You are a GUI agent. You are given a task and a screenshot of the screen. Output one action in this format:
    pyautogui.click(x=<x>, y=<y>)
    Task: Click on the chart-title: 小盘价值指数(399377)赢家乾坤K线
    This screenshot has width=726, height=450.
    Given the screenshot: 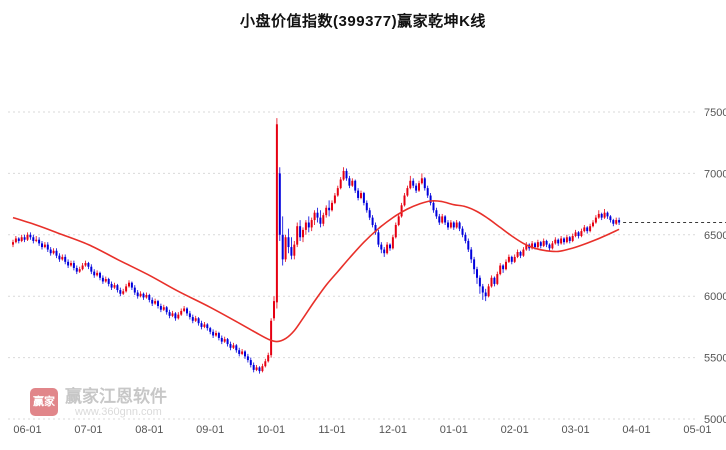 What is the action you would take?
    pyautogui.click(x=363, y=21)
    